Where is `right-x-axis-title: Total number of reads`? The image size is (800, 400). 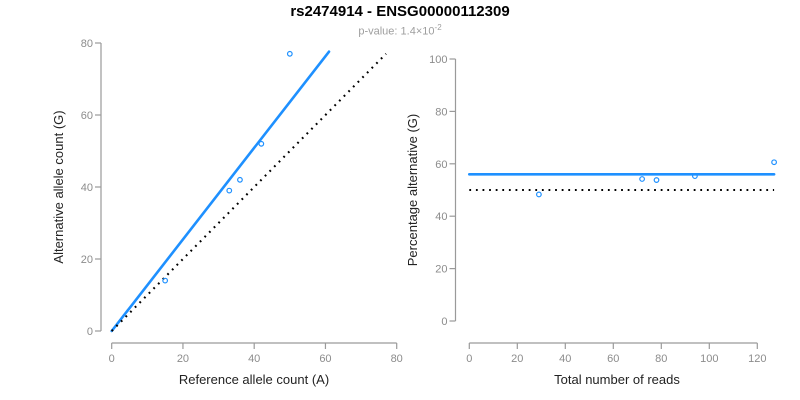
right-x-axis-title: Total number of reads is located at coordinates (617, 379).